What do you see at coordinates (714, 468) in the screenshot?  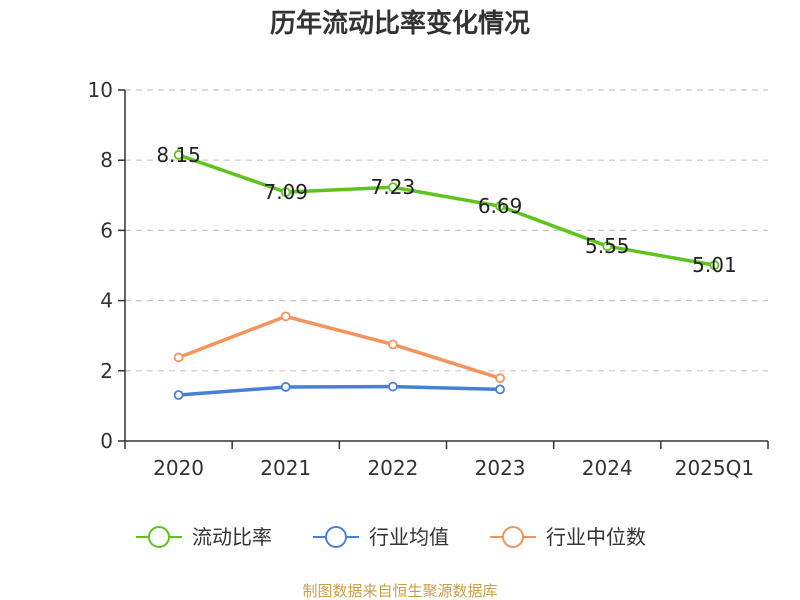 I see `x-tick-label: 2025Q1` at bounding box center [714, 468].